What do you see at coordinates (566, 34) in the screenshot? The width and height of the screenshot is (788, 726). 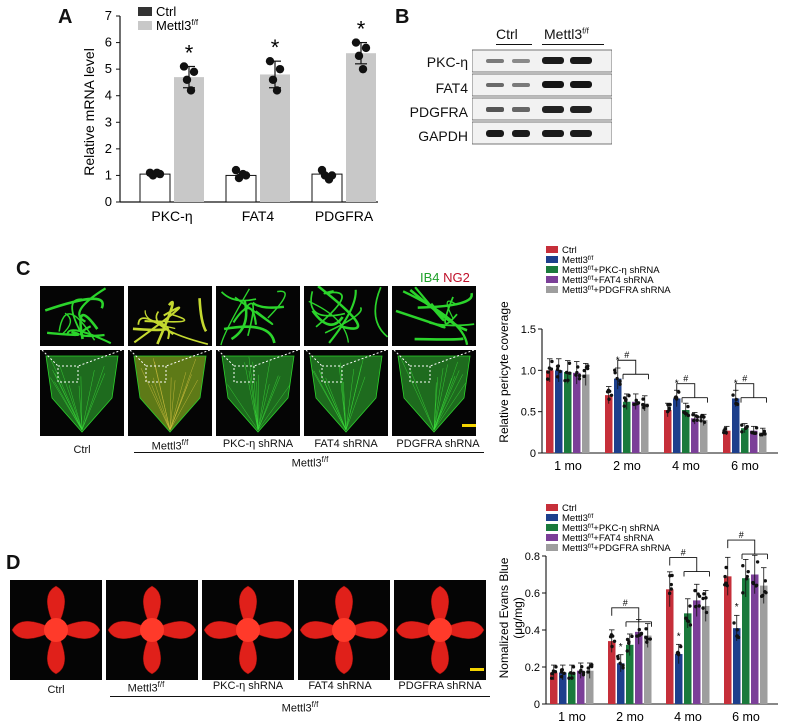 I see `wb-group-mettl3: Mettl3f/f` at bounding box center [566, 34].